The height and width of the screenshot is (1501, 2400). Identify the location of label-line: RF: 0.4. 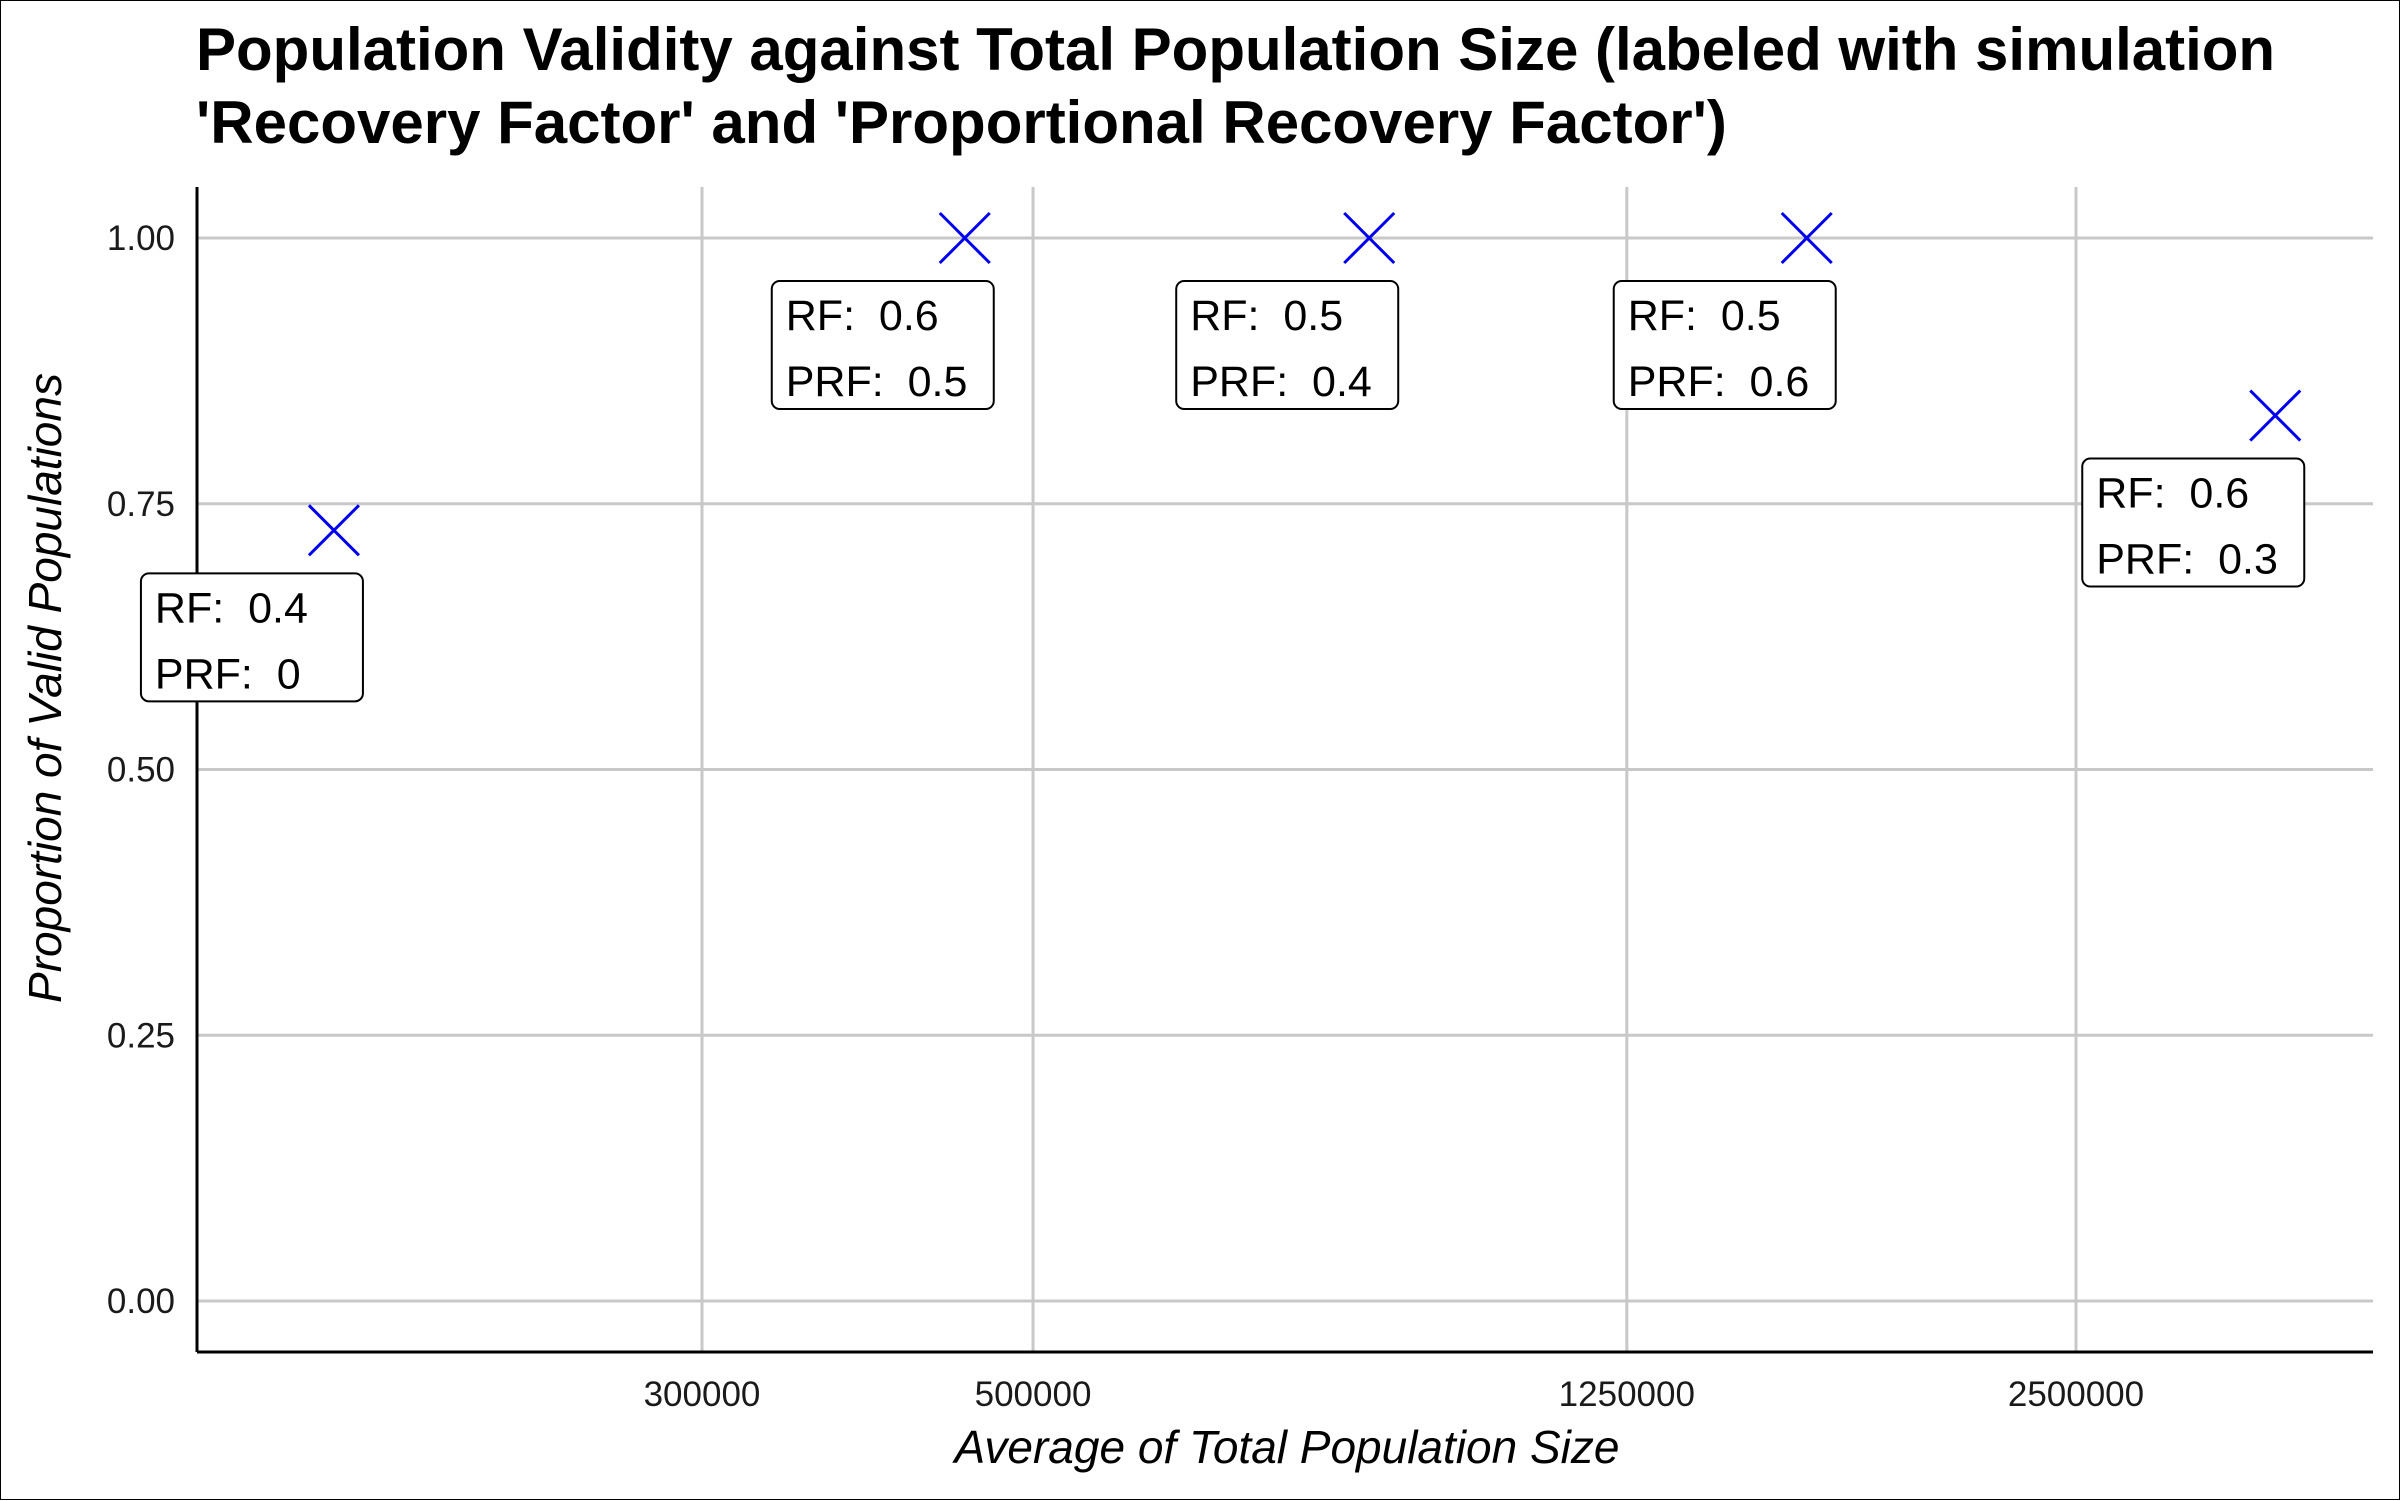
(231, 608).